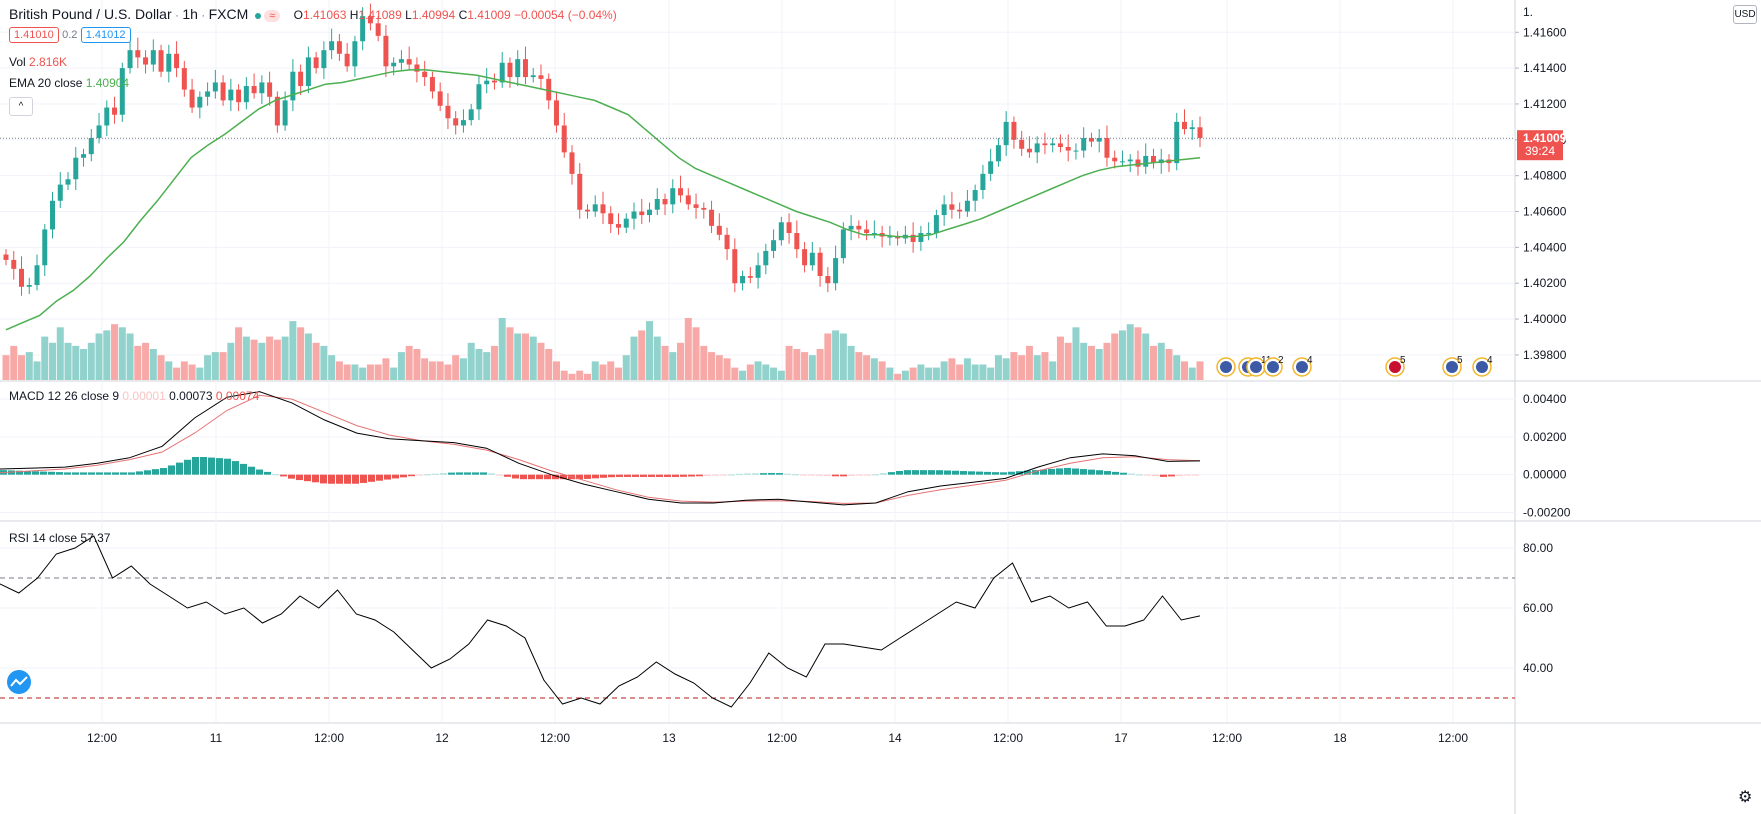 The image size is (1761, 814). I want to click on ohlc-open-label: O, so click(298, 15).